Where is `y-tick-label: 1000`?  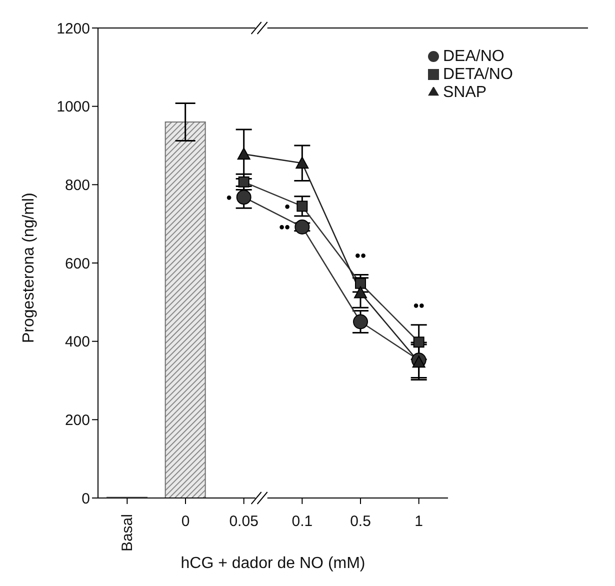 y-tick-label: 1000 is located at coordinates (73, 107).